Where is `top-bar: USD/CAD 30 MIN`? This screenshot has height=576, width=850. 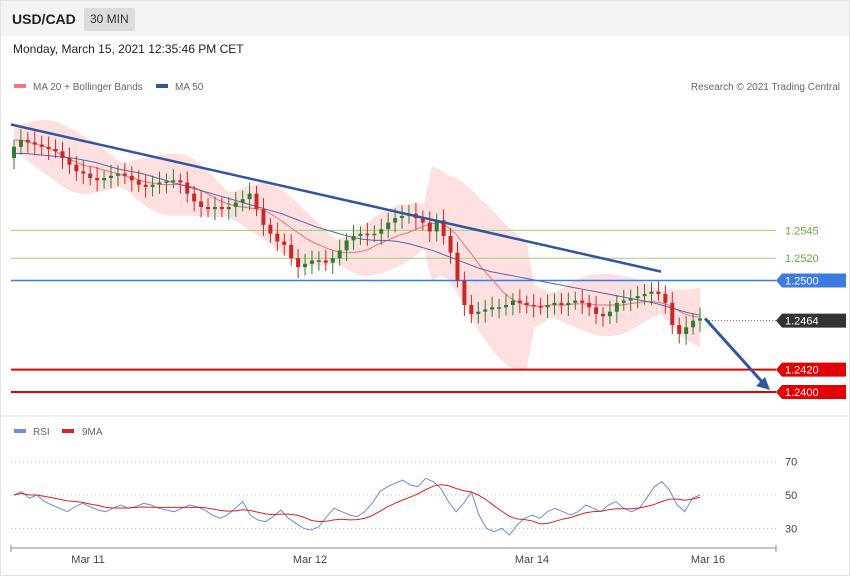
top-bar: USD/CAD 30 MIN is located at coordinates (425, 18).